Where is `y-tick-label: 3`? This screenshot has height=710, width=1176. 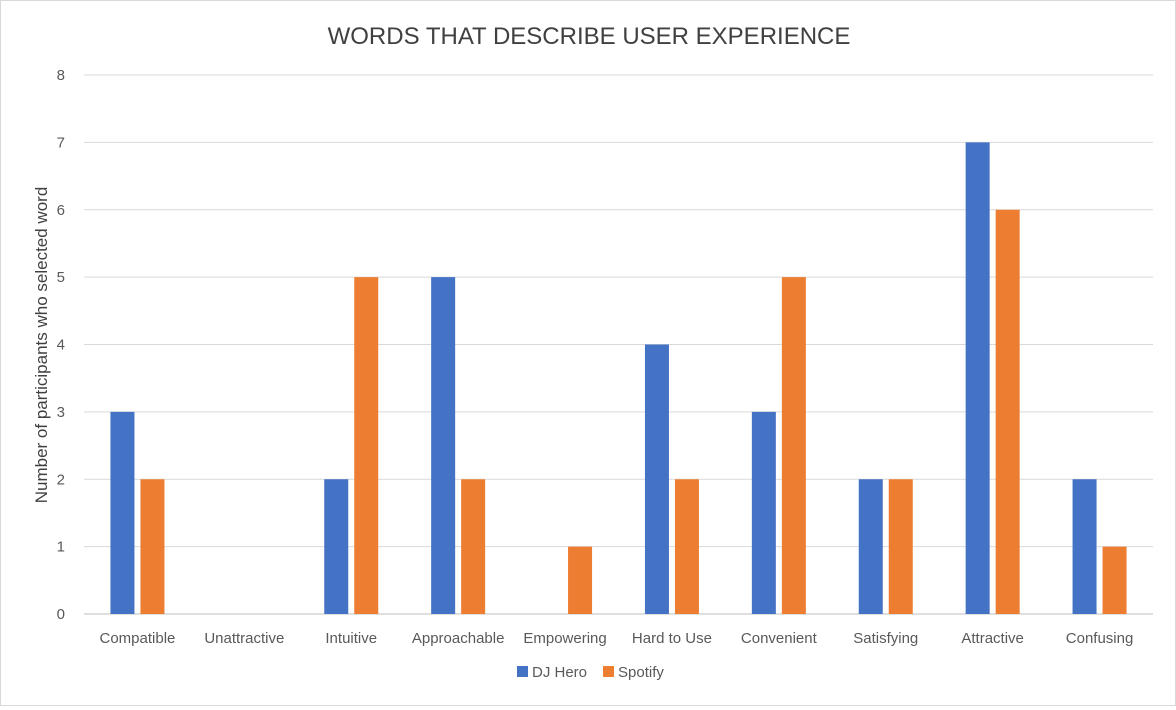
y-tick-label: 3 is located at coordinates (61, 412).